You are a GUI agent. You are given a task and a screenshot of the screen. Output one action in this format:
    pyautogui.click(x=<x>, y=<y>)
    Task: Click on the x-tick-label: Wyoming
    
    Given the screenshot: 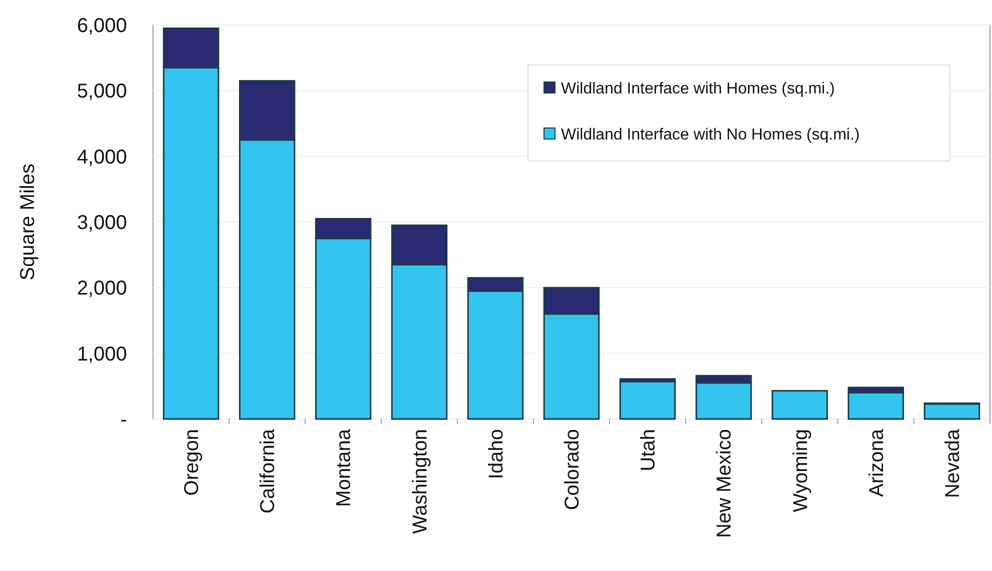 What is the action you would take?
    pyautogui.click(x=801, y=470)
    